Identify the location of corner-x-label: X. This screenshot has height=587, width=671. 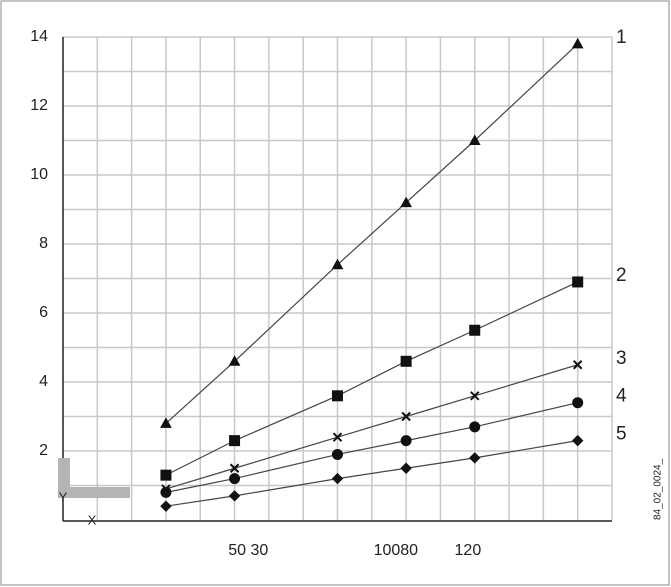
(92, 519).